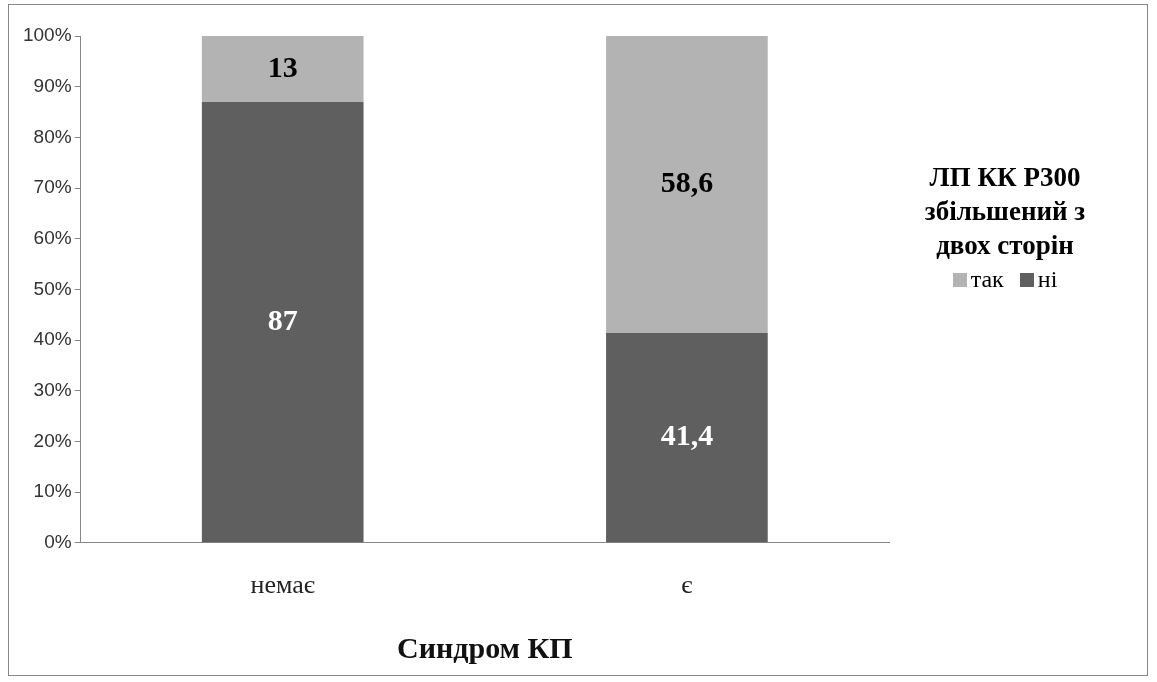  What do you see at coordinates (1005, 211) in the screenshot?
I see `legend-title: ЛП КК Р300 збільшений з двох сторін` at bounding box center [1005, 211].